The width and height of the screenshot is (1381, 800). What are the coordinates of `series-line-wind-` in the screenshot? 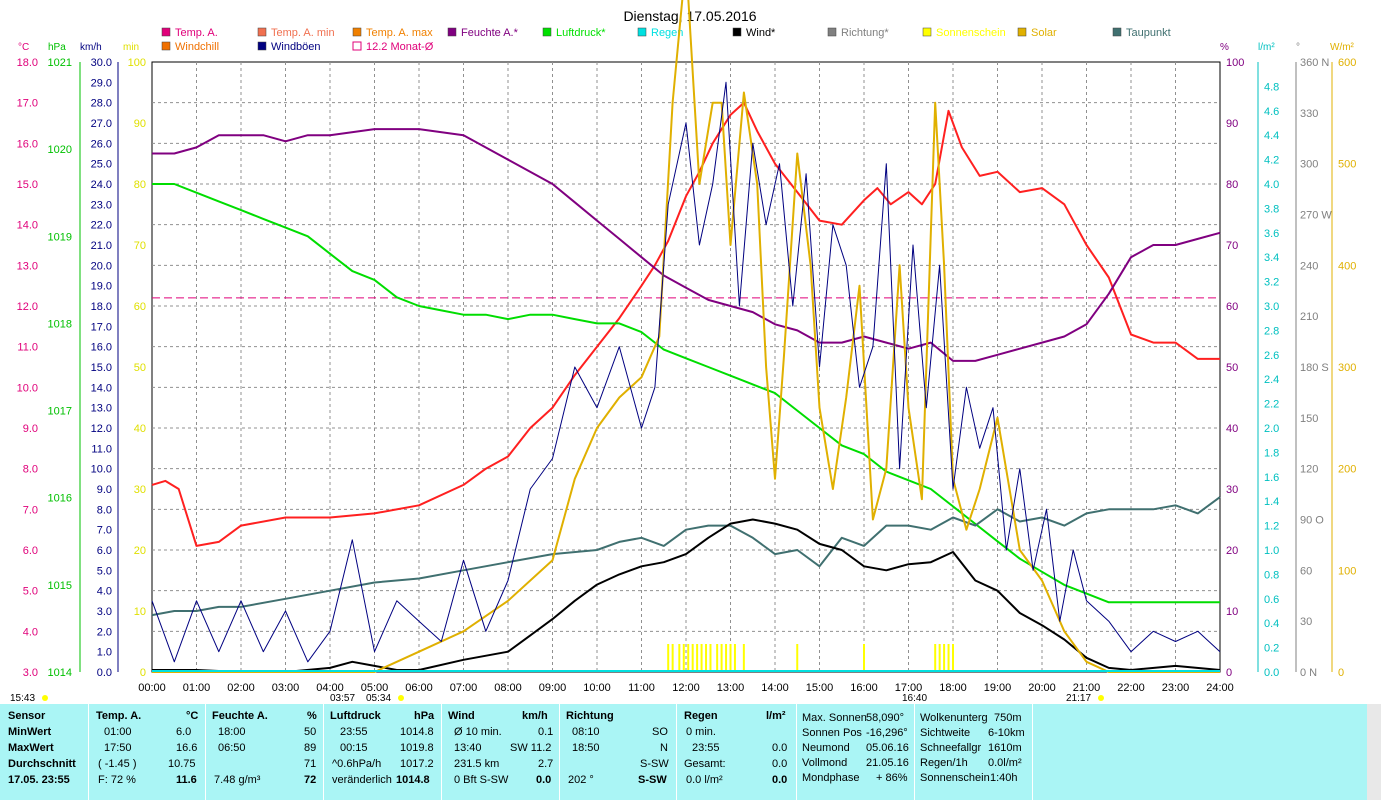 It's located at (686, 595).